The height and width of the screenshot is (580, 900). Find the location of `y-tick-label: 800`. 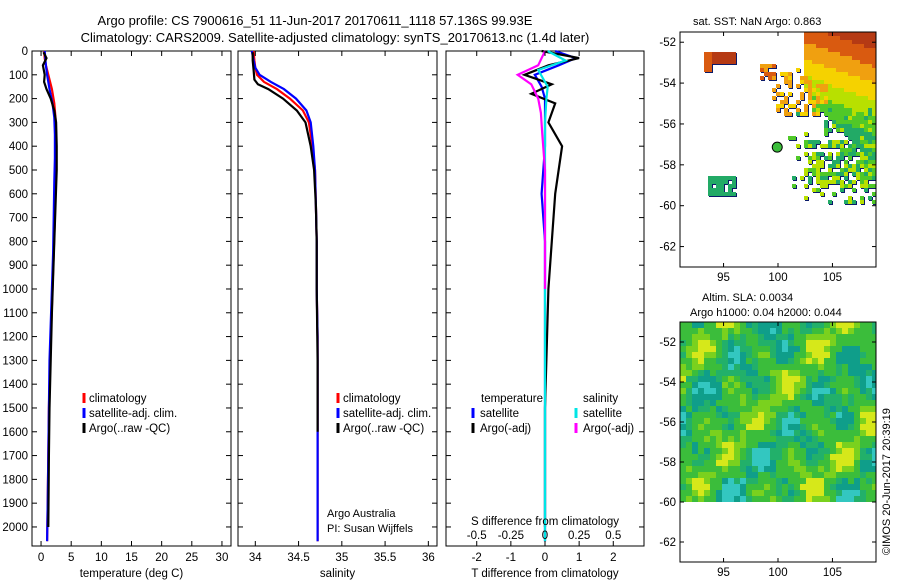

y-tick-label: 800 is located at coordinates (18, 242).